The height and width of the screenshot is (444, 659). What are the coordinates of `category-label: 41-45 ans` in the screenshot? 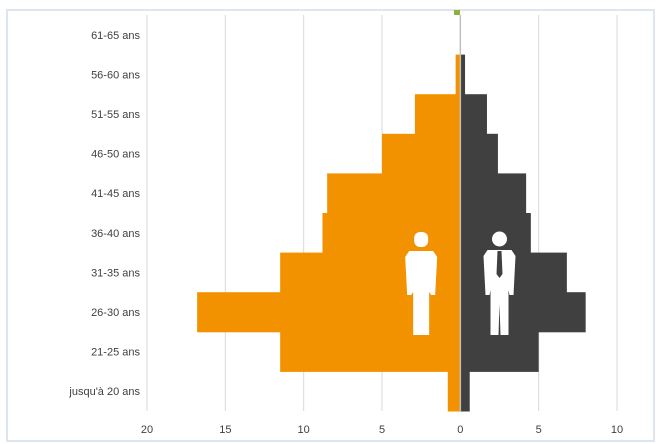 It's located at (115, 194).